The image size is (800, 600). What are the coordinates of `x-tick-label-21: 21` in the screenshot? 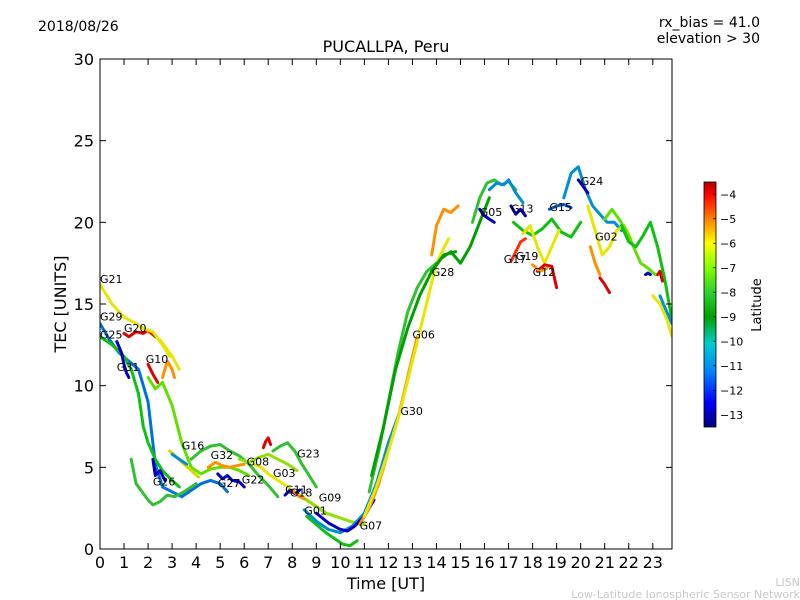 It's located at (605, 562).